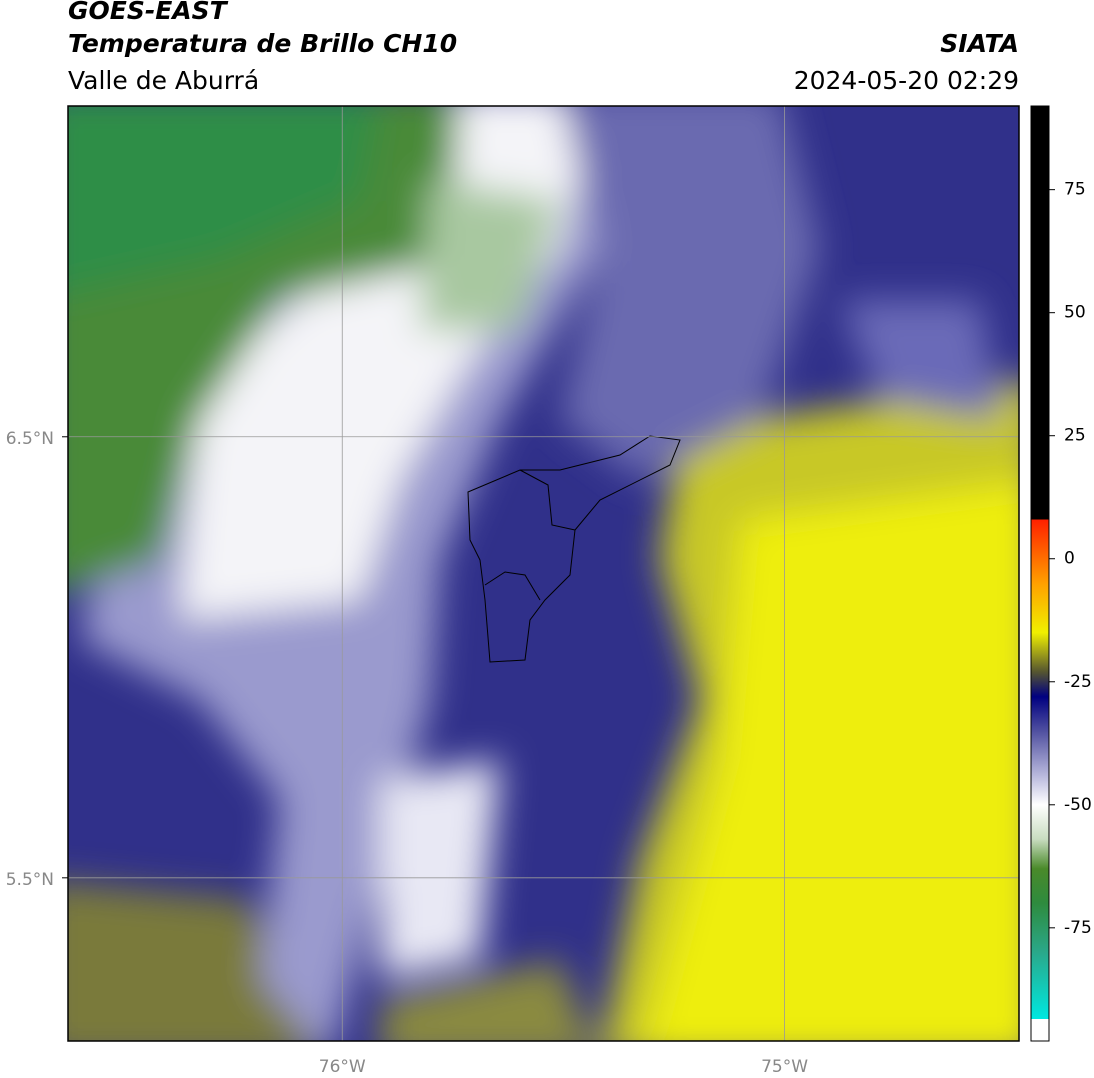  Describe the element at coordinates (1078, 682) in the screenshot. I see `colorbar-tick-label: -25` at that location.